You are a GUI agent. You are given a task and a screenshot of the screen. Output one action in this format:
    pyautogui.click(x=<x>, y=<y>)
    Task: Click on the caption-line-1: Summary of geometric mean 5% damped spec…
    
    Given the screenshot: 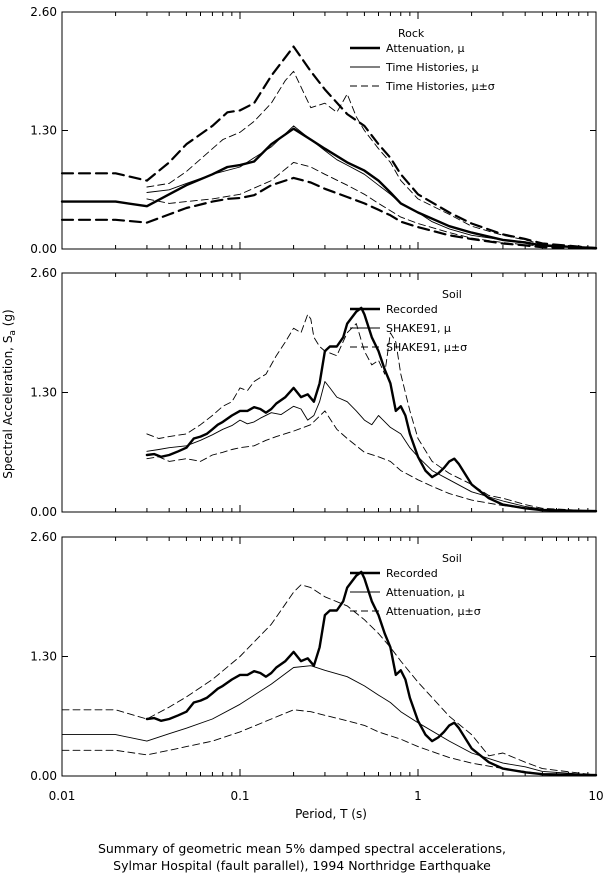 What is the action you would take?
    pyautogui.click(x=302, y=848)
    